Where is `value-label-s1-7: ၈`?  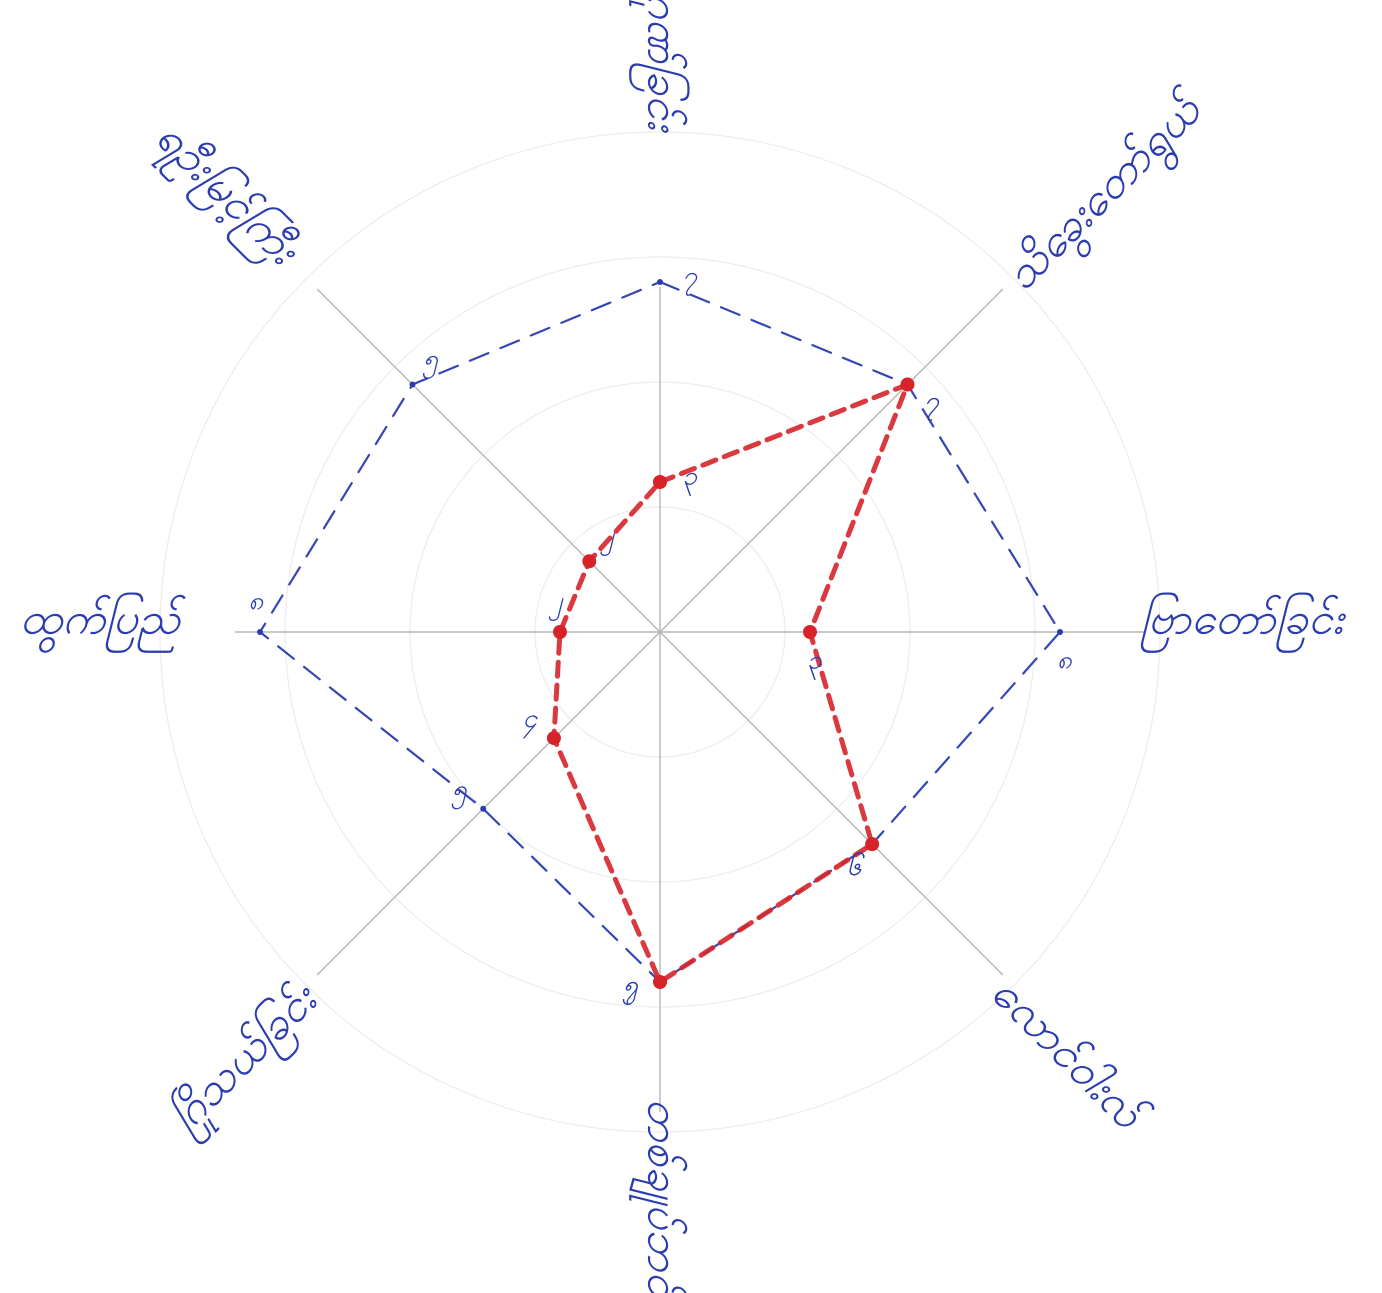
value-label-s1-7: ၈ is located at coordinates (256, 601).